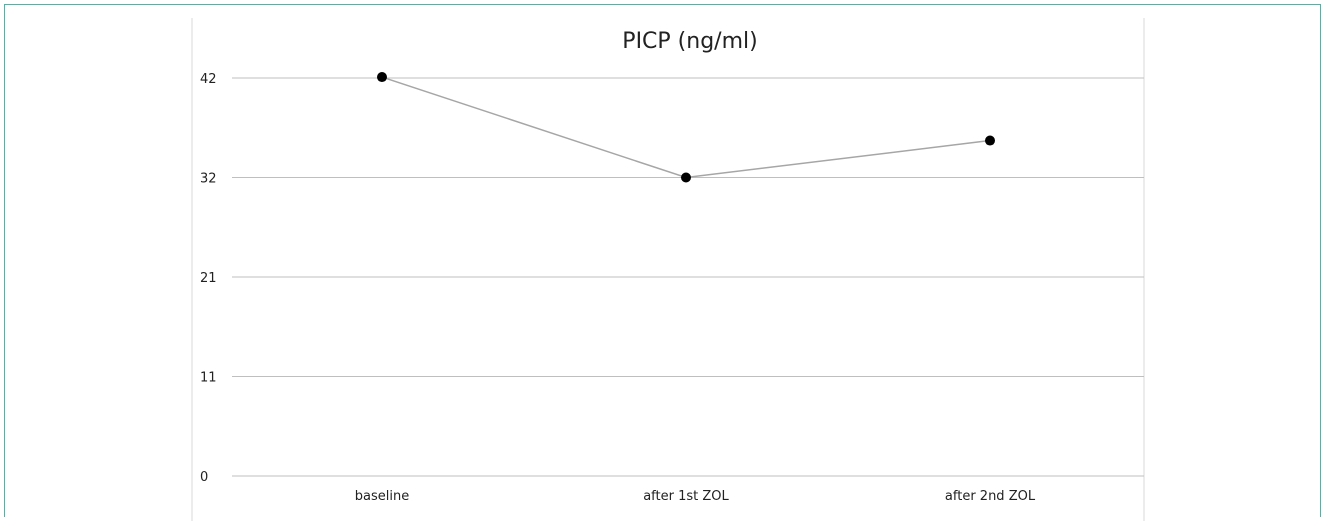  What do you see at coordinates (990, 496) in the screenshot?
I see `x-category-label: after 2nd ZOL` at bounding box center [990, 496].